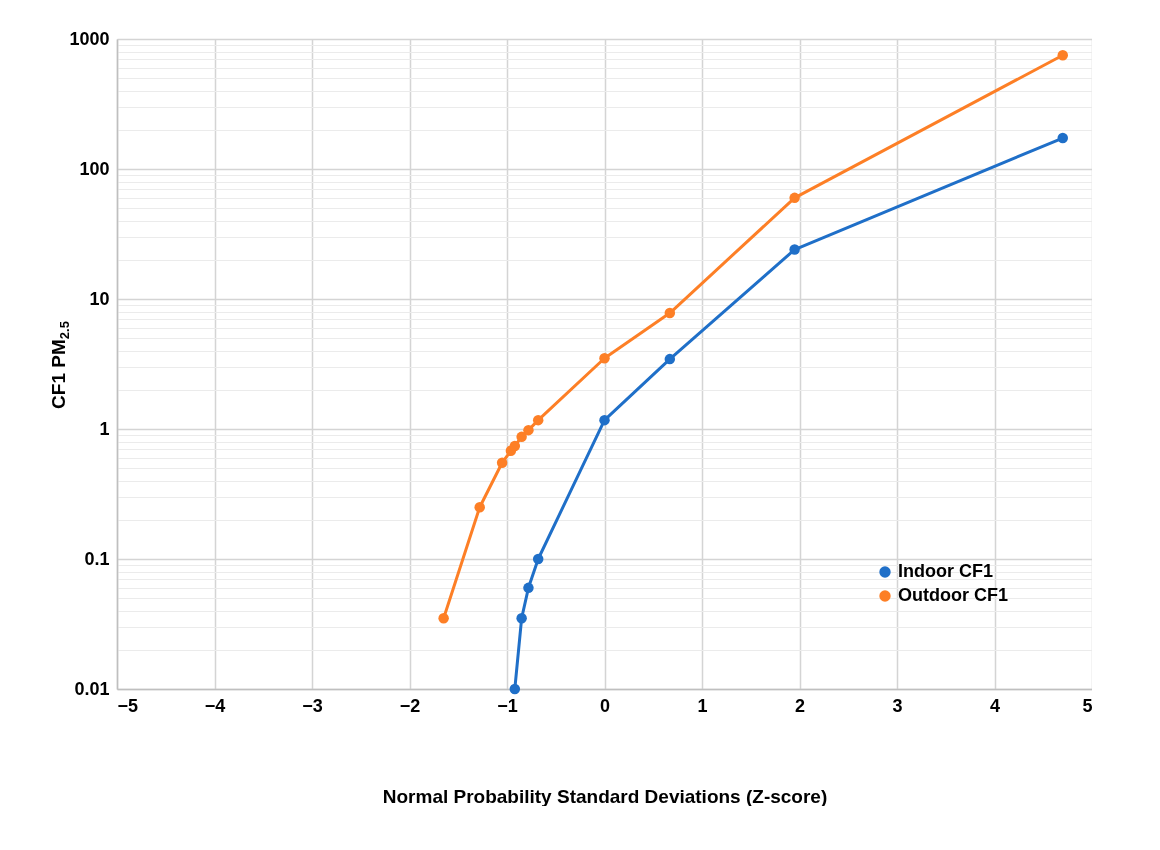 This screenshot has width=1160, height=850. What do you see at coordinates (897, 705) in the screenshot?
I see `x-tick-label: 3` at bounding box center [897, 705].